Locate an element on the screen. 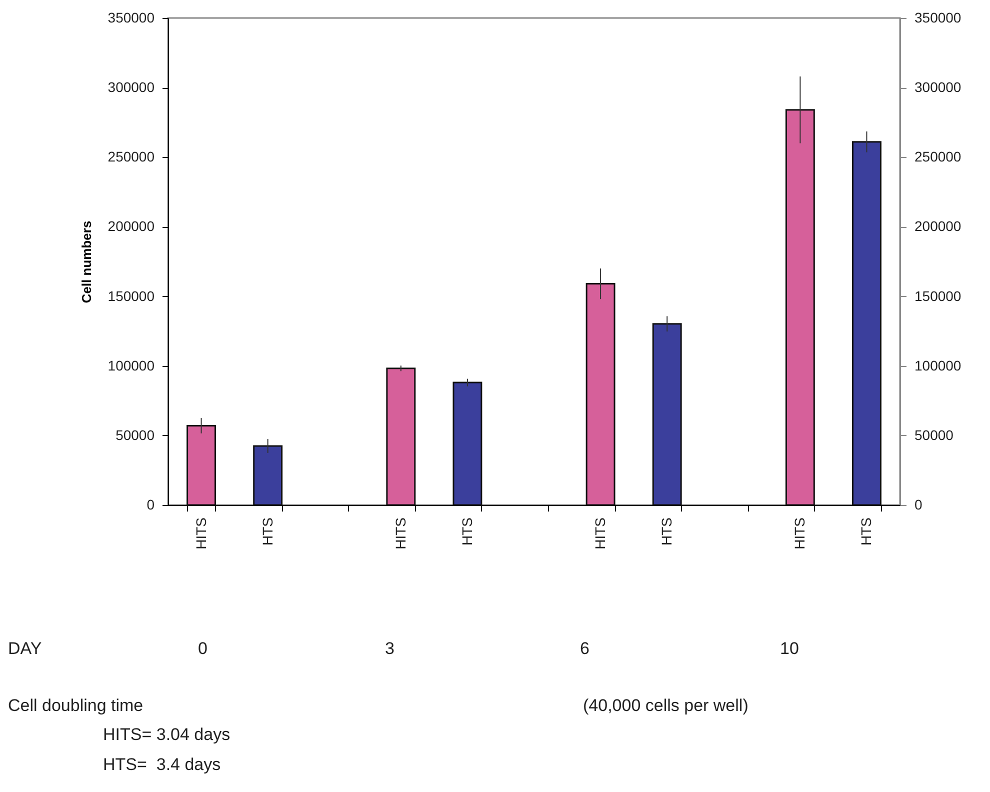 The height and width of the screenshot is (792, 990). text: 0 is located at coordinates (203, 648).